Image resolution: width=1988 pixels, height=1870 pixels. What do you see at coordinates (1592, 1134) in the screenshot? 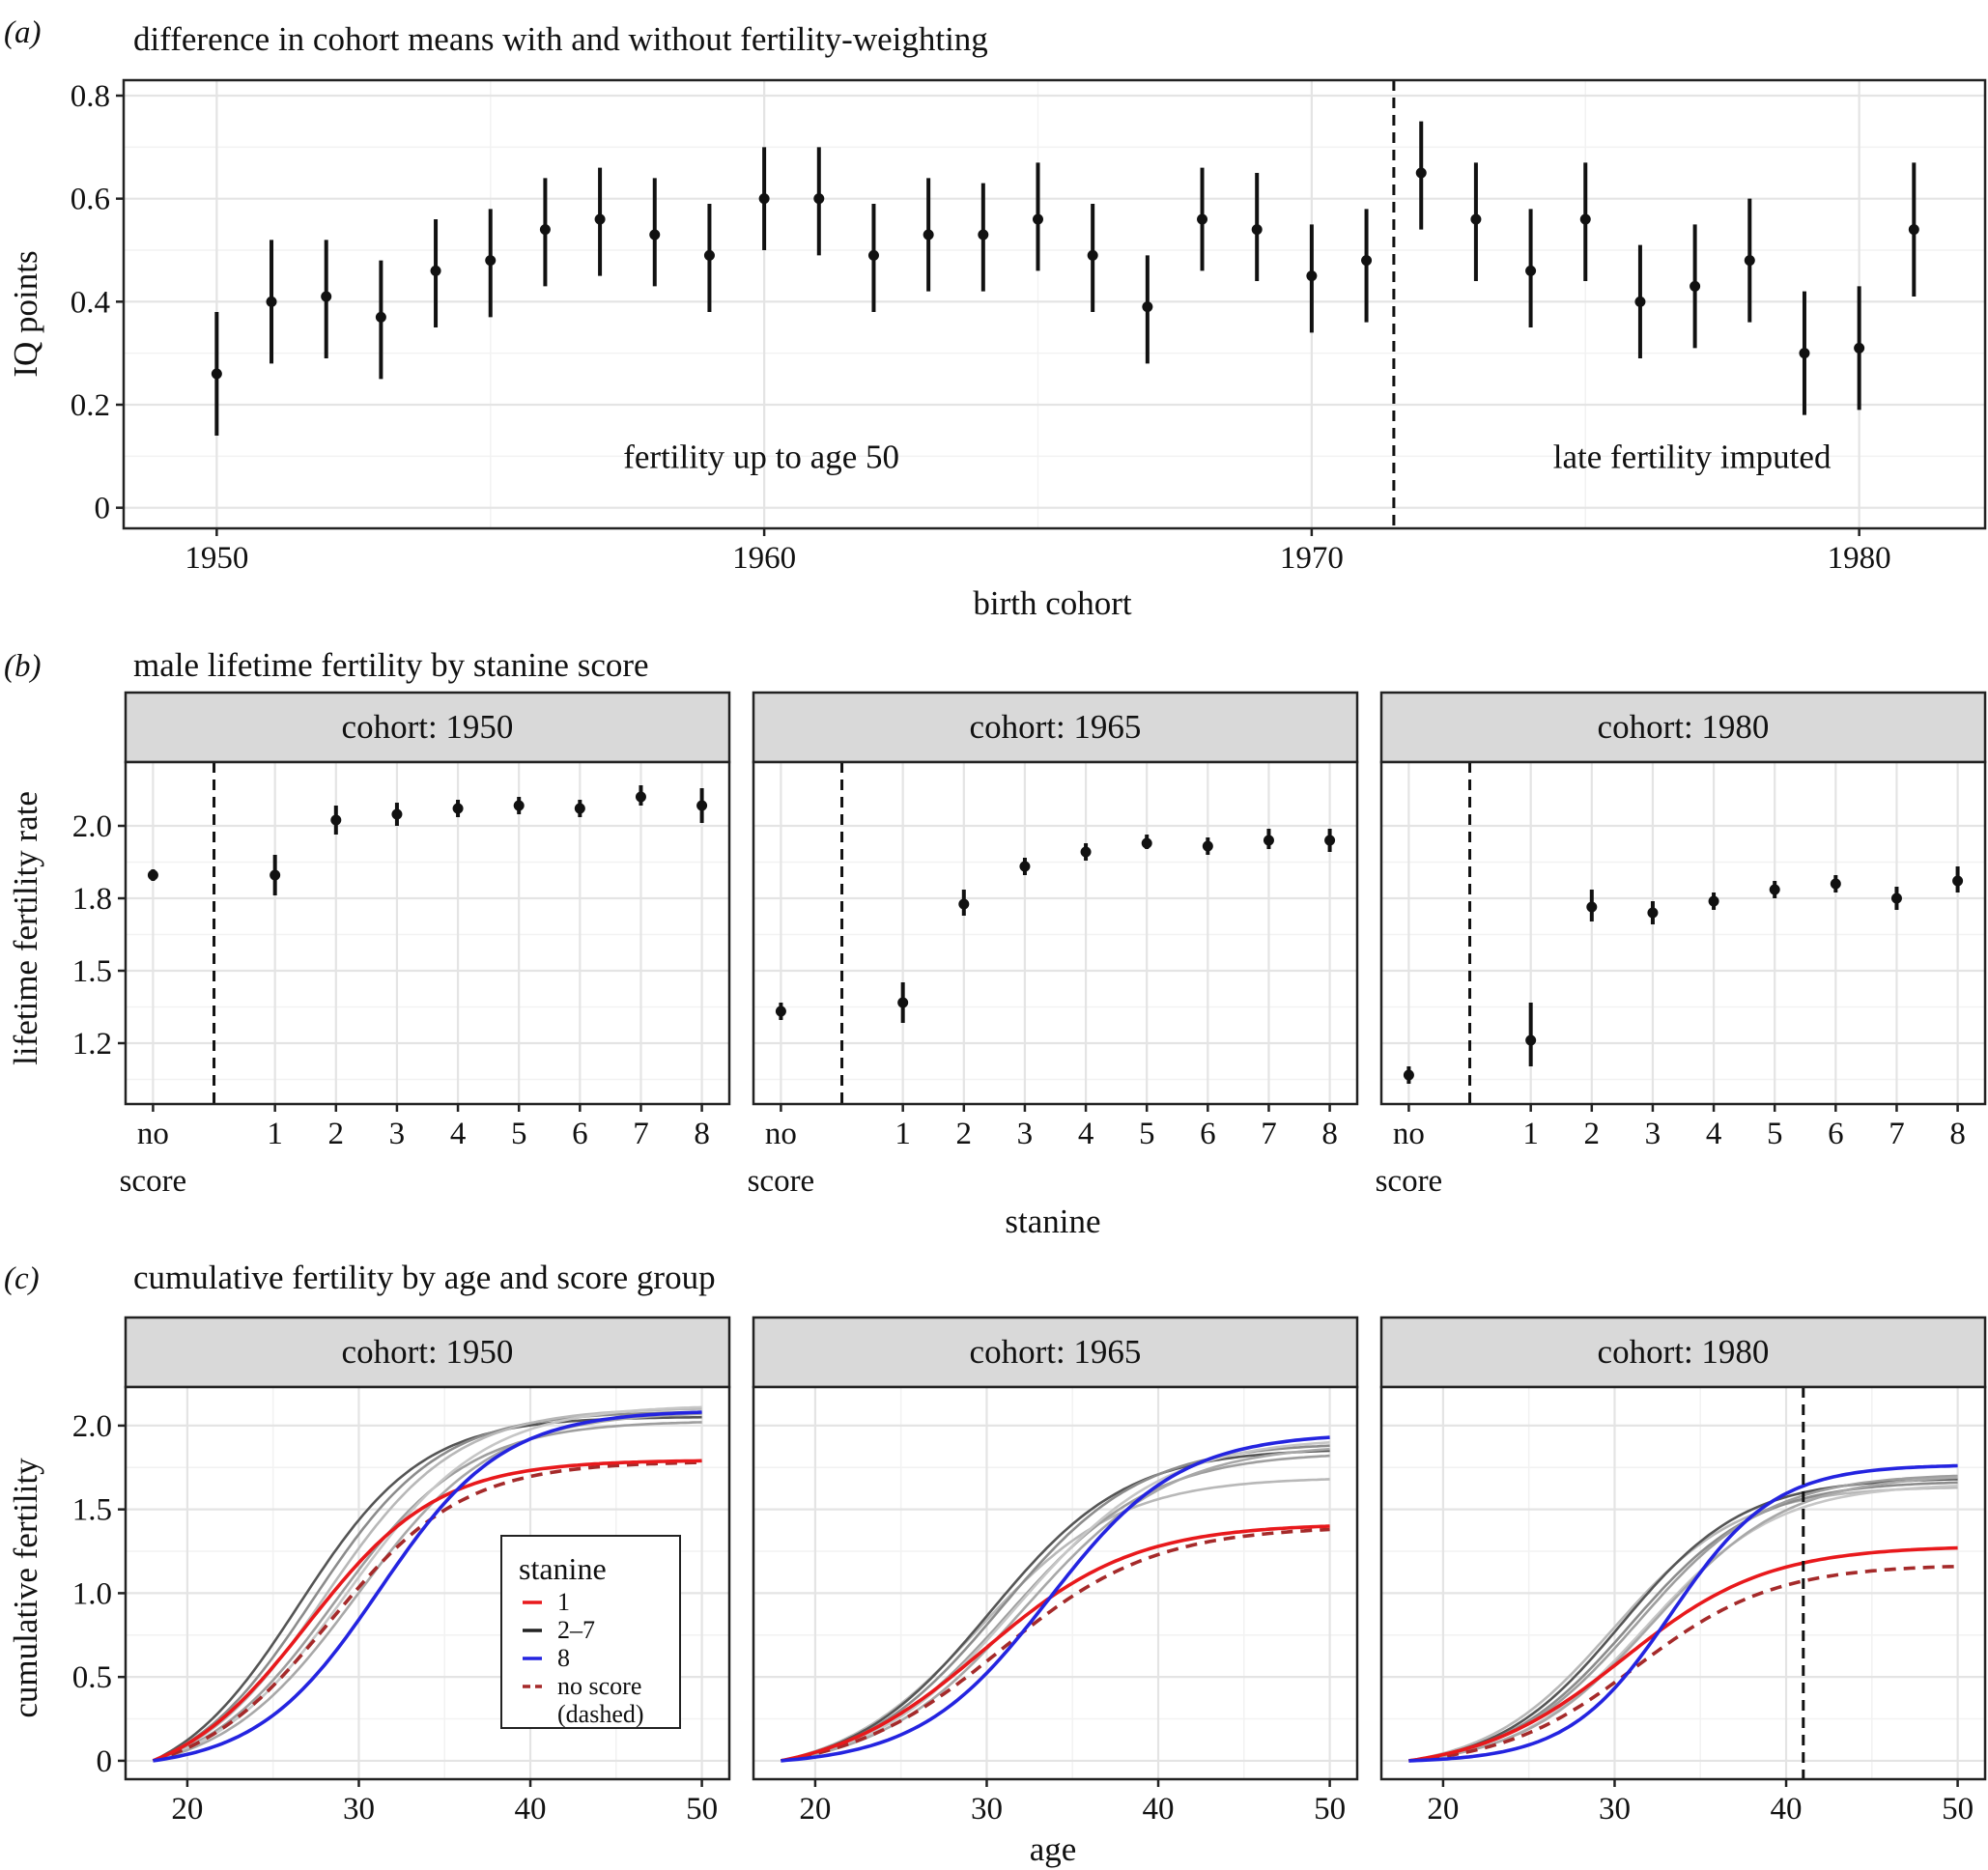
I see `x-tick-label: 2` at bounding box center [1592, 1134].